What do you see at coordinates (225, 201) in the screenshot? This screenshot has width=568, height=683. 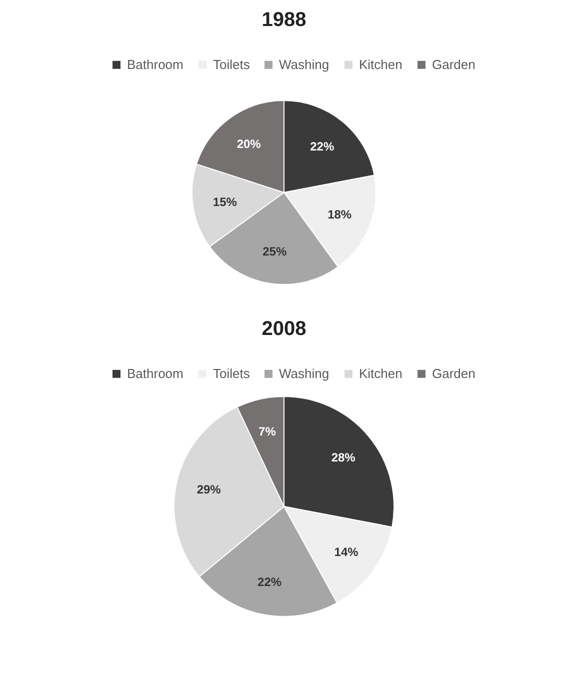 I see `data-label: 15%` at bounding box center [225, 201].